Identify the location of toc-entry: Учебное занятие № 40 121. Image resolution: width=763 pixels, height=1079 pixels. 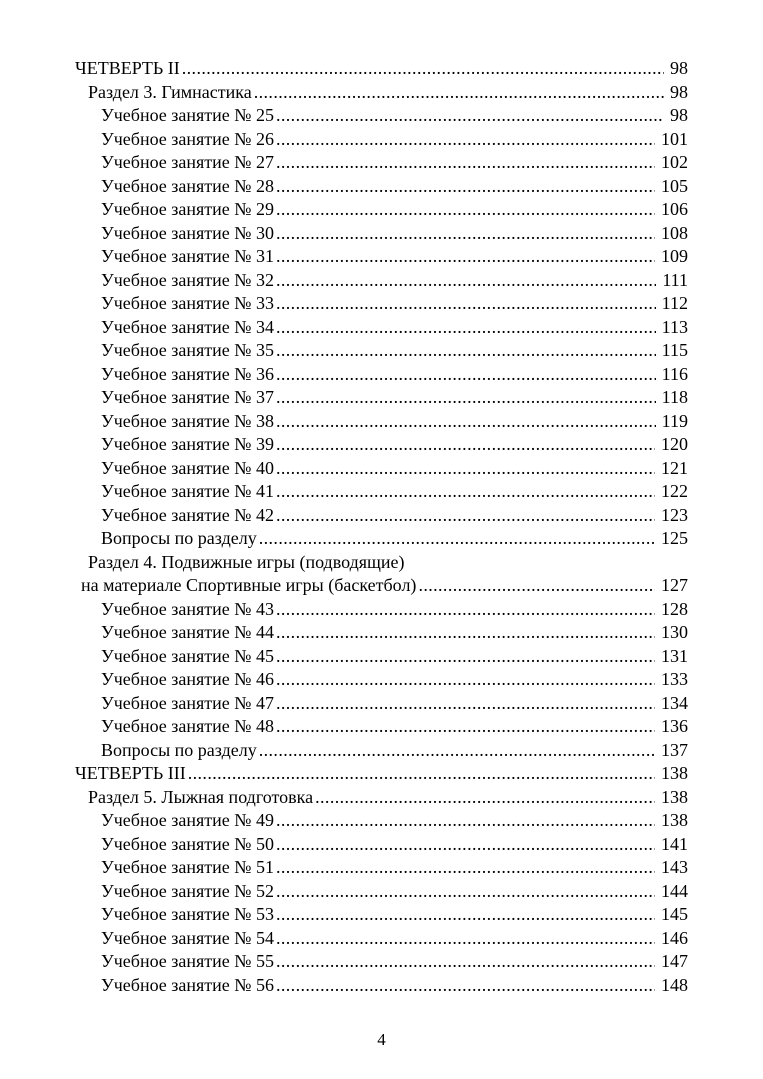
(381, 469).